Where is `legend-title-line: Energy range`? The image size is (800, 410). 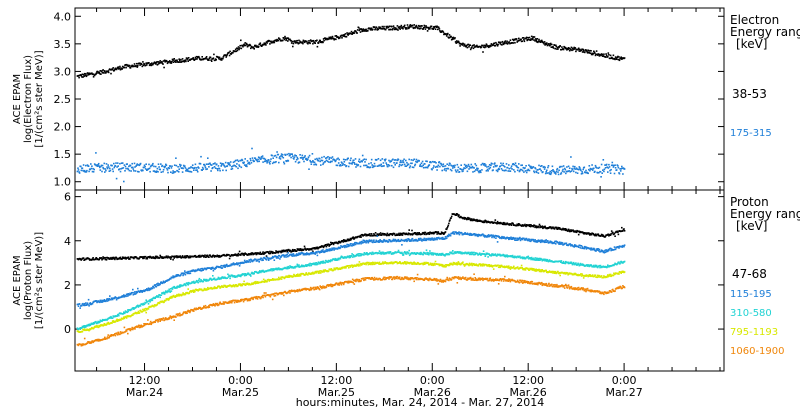
legend-title-line: Energy range is located at coordinates (765, 214).